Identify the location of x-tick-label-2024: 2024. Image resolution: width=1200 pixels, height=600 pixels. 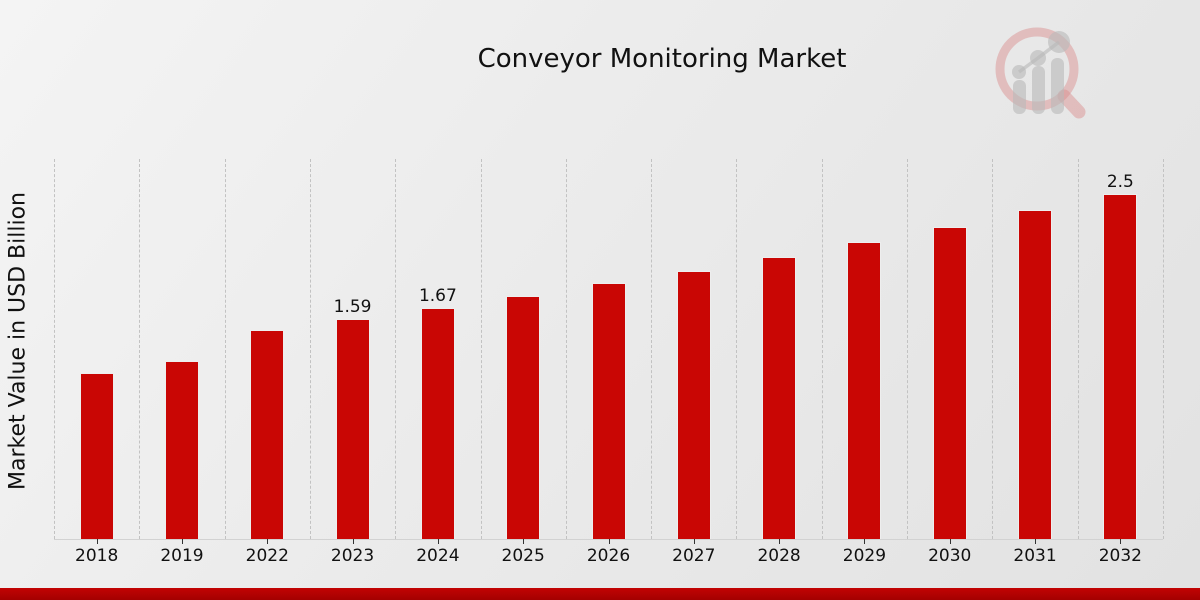
(438, 556).